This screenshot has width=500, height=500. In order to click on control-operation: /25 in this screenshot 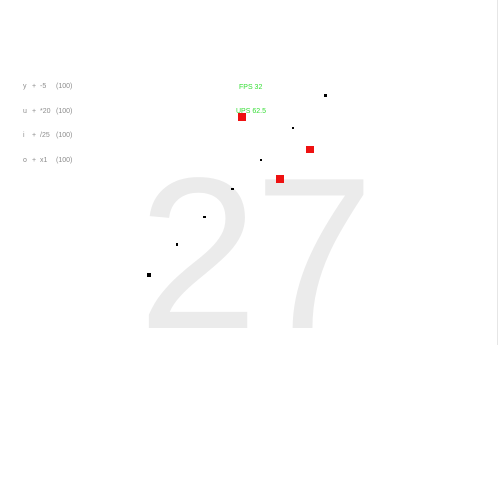, I will do `click(45, 135)`.